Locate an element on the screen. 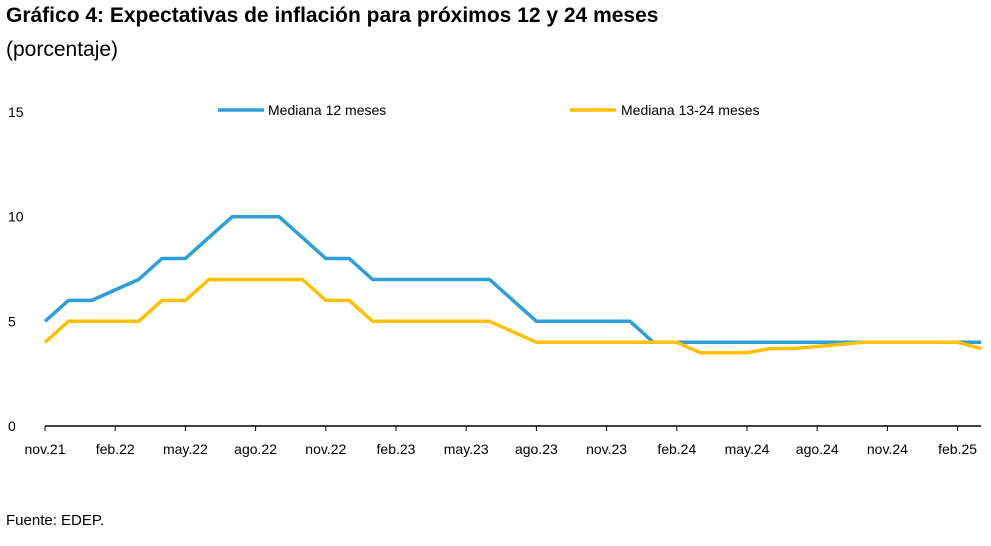  chart-subtitle: (porcentaje) is located at coordinates (62, 49).